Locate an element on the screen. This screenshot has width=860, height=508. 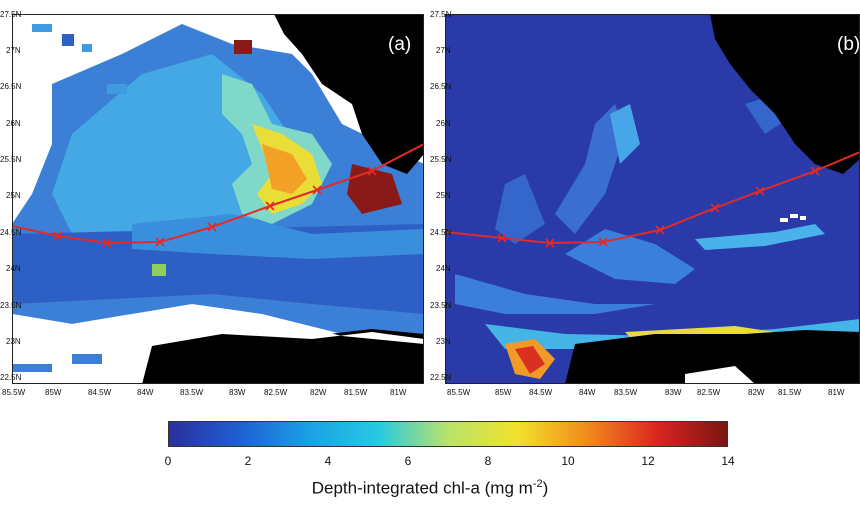
colorbar-title-main: Depth-integrated chl-a (mg m is located at coordinates (422, 488).